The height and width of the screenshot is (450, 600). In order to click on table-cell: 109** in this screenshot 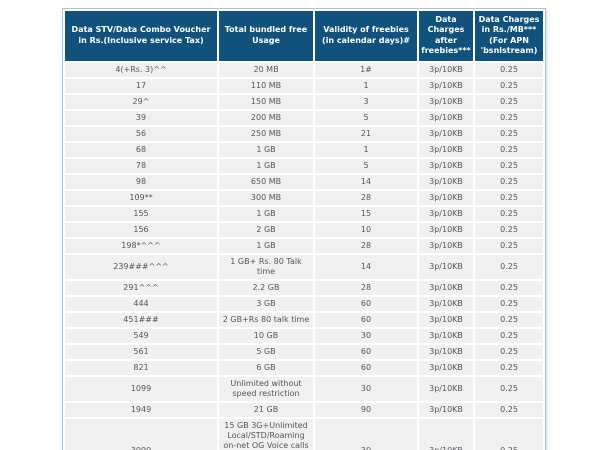, I will do `click(141, 197)`.